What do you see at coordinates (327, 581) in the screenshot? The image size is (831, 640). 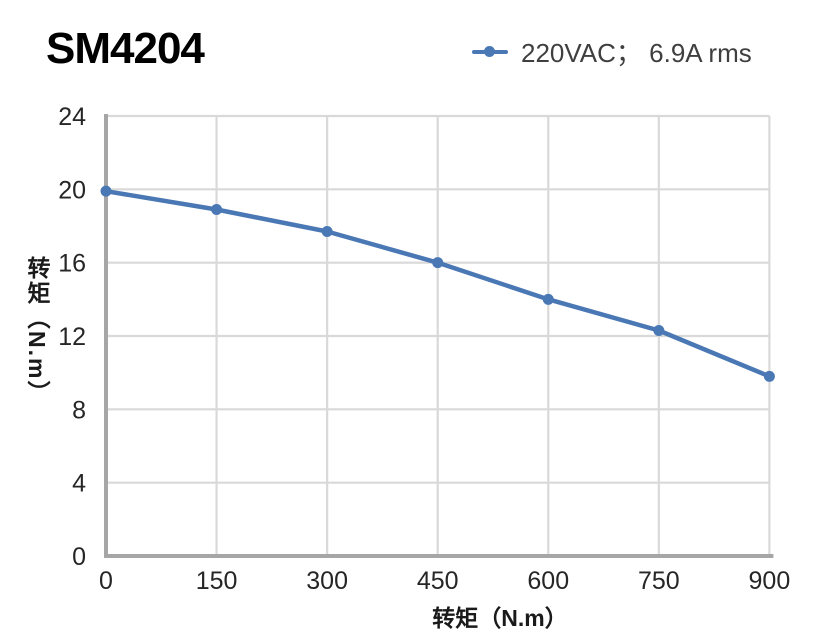 I see `x-tick-label: 300` at bounding box center [327, 581].